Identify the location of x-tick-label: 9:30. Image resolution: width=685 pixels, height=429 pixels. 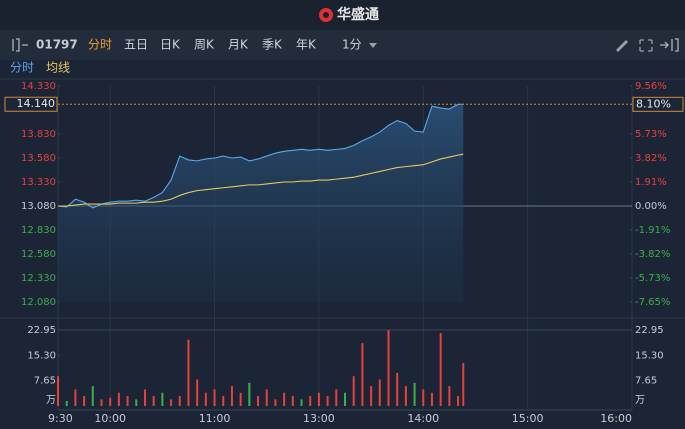
(60, 418).